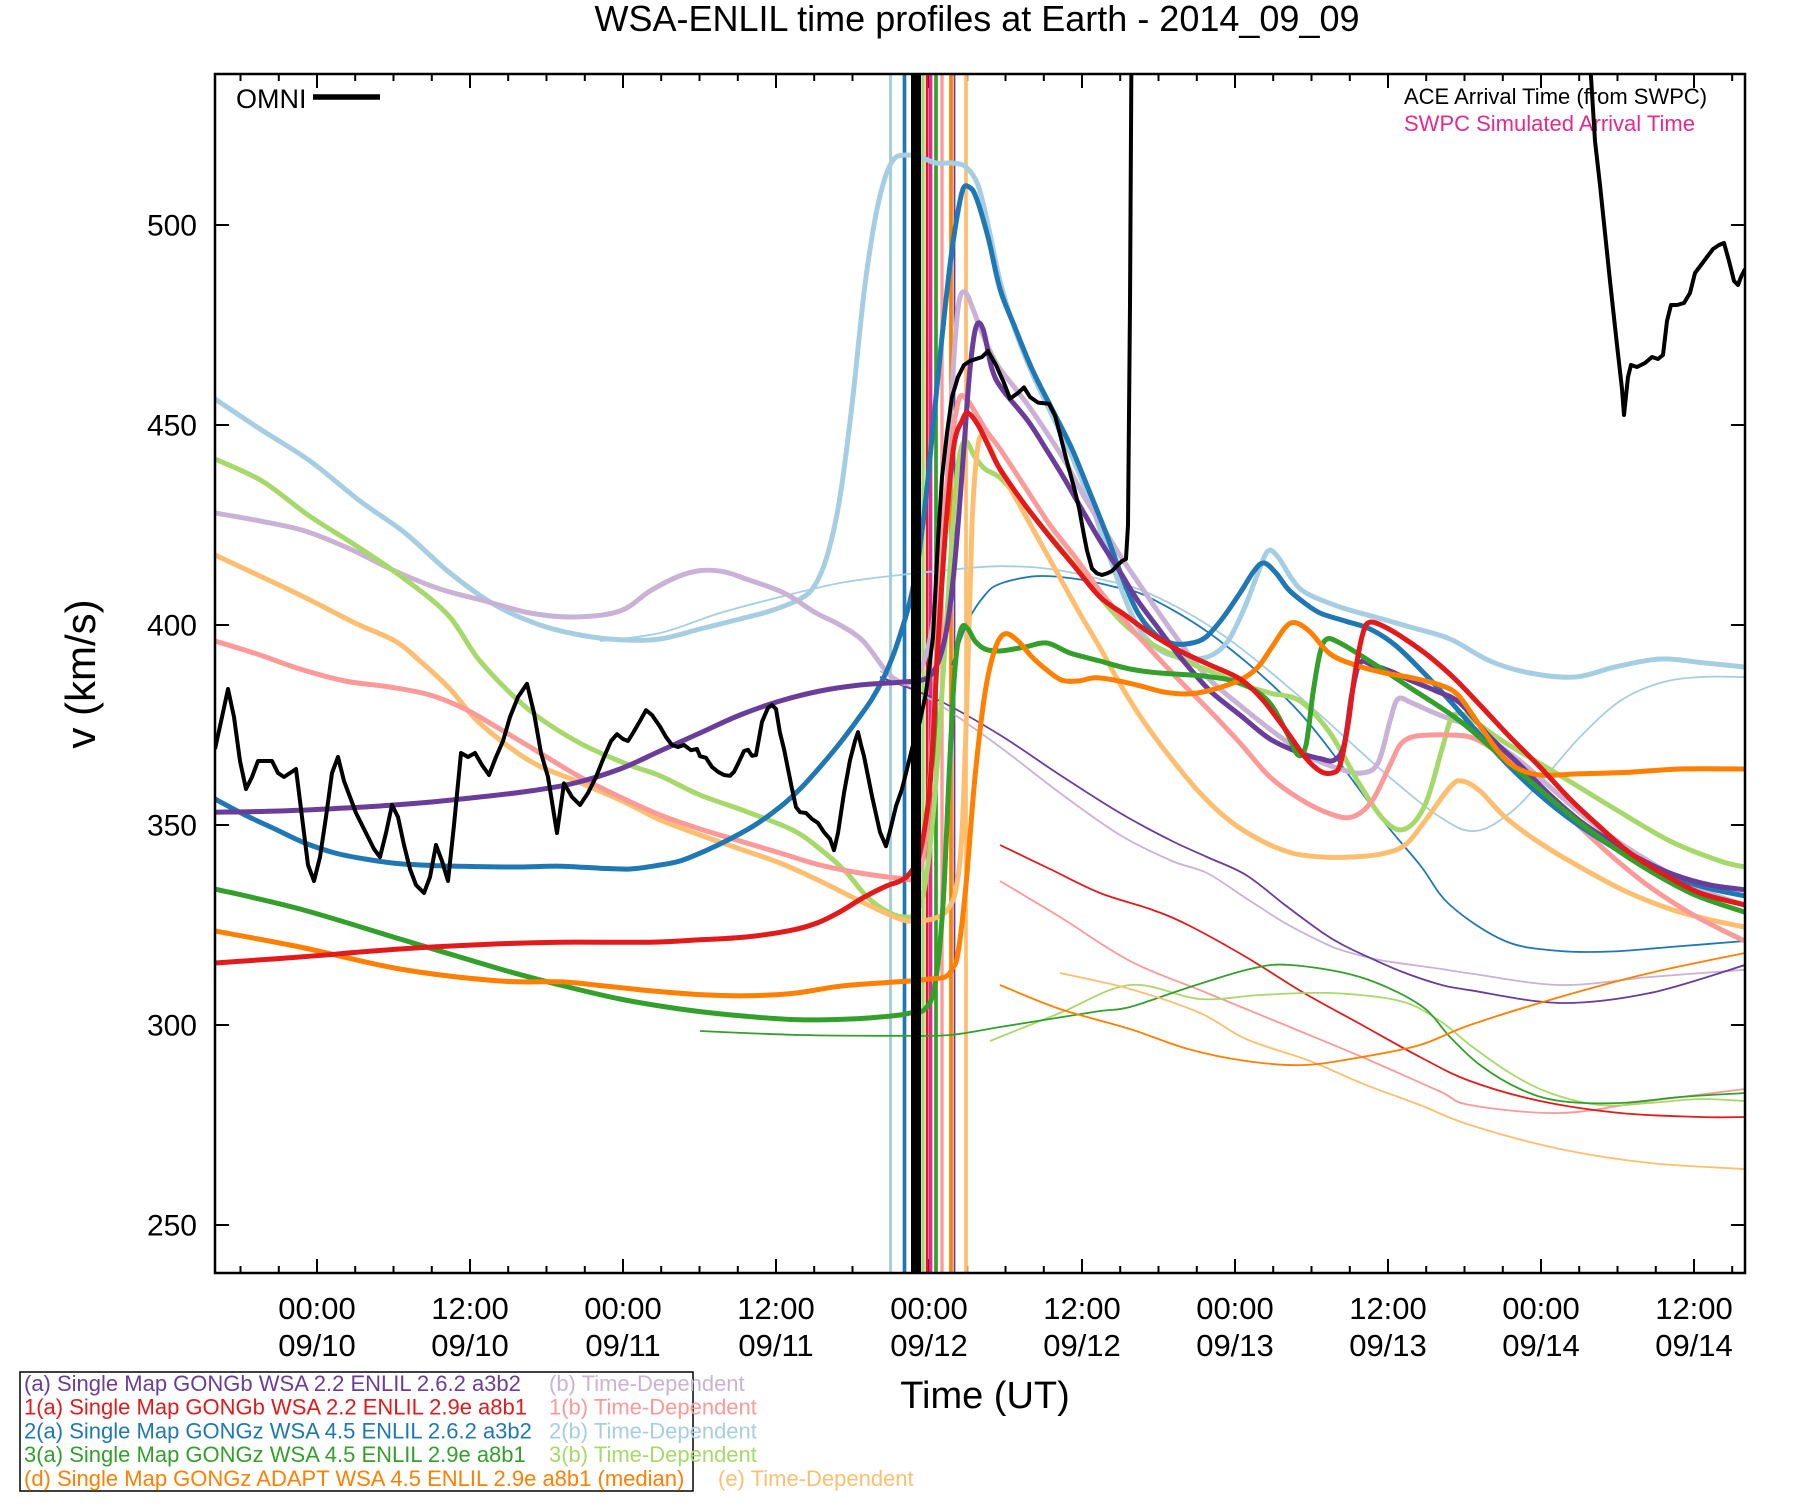 The image size is (1800, 1505). Describe the element at coordinates (271, 99) in the screenshot. I see `svg-text: OMNI` at that location.